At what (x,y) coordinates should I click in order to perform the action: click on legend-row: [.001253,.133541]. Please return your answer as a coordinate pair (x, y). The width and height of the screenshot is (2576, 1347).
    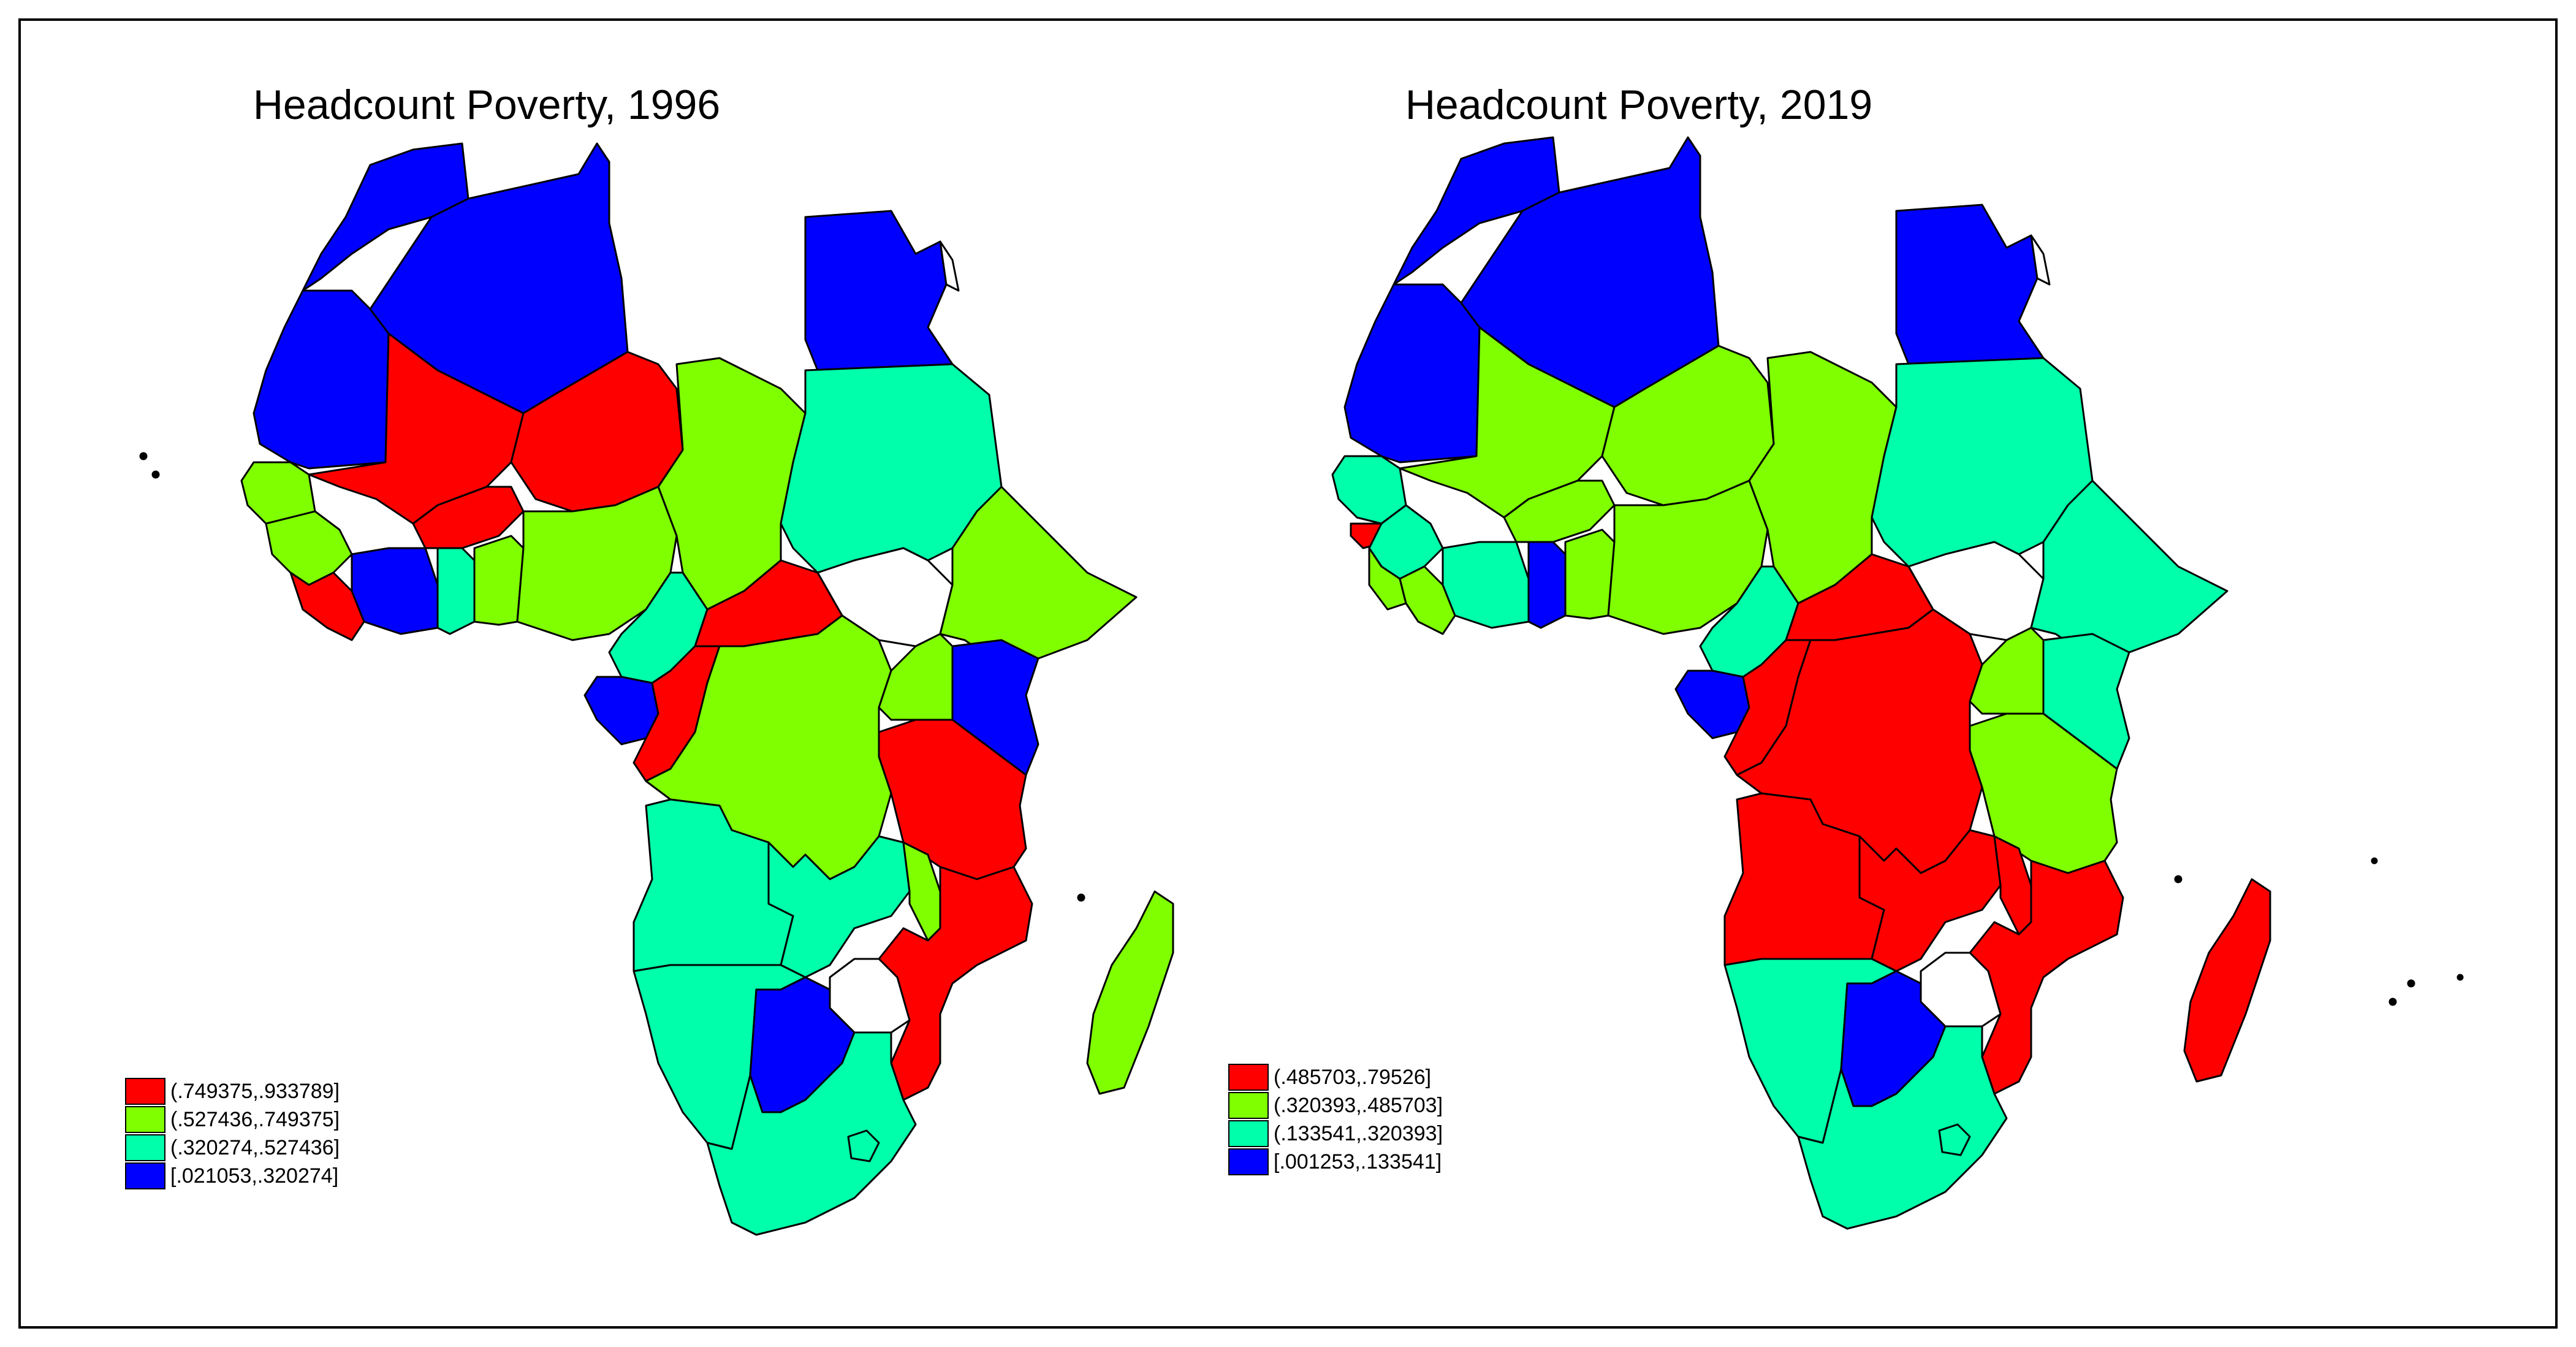
    Looking at the image, I should click on (1335, 1162).